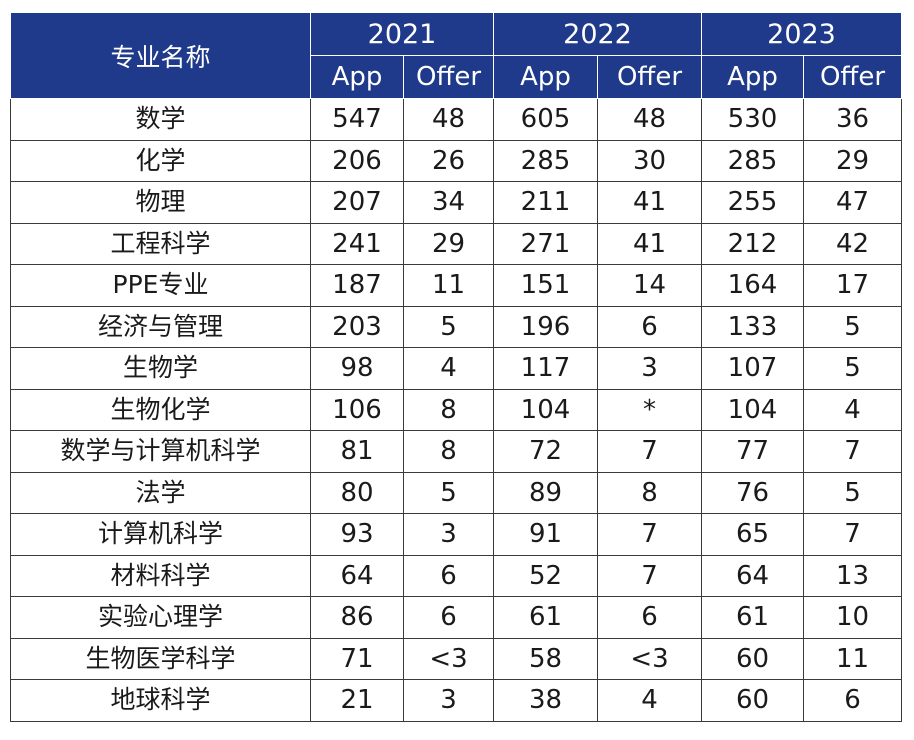 Image resolution: width=914 pixels, height=740 pixels. What do you see at coordinates (752, 160) in the screenshot?
I see `app-2023-cell: 285` at bounding box center [752, 160].